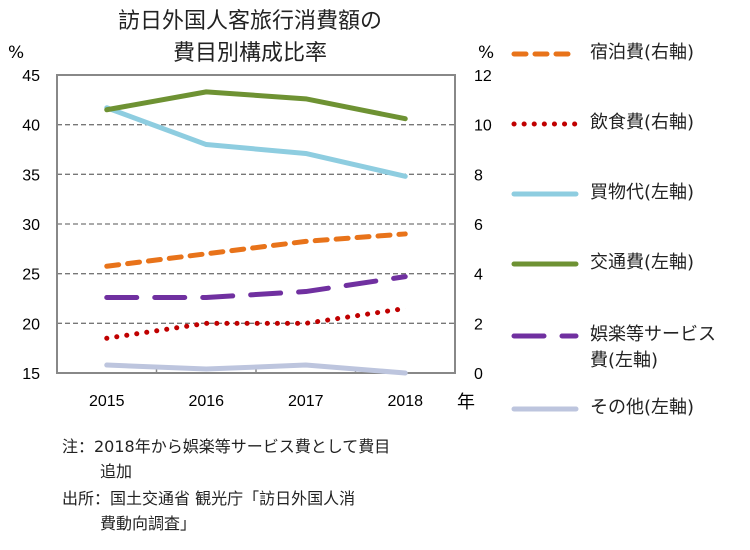 Image resolution: width=750 pixels, height=550 pixels. Describe the element at coordinates (31, 324) in the screenshot. I see `left-tick-label: 20` at that location.